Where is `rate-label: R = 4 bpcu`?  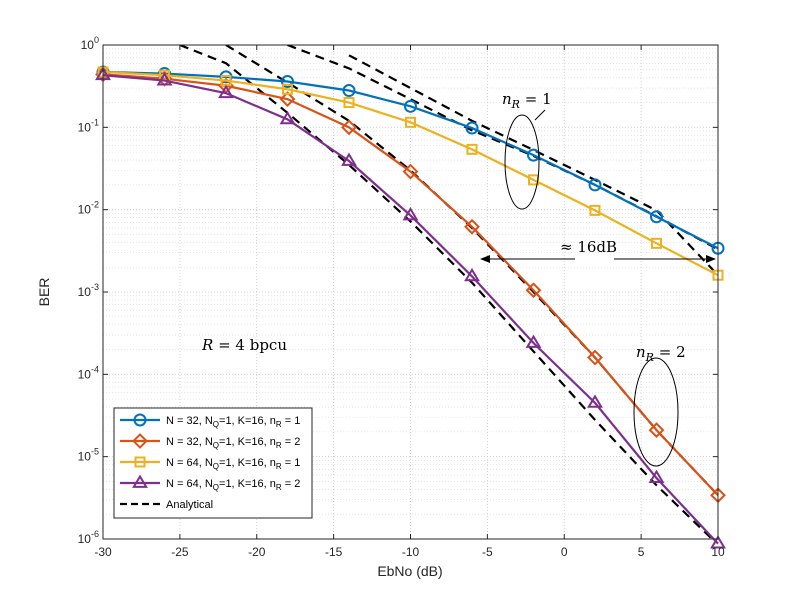
rate-label: R = 4 bpcu is located at coordinates (244, 345).